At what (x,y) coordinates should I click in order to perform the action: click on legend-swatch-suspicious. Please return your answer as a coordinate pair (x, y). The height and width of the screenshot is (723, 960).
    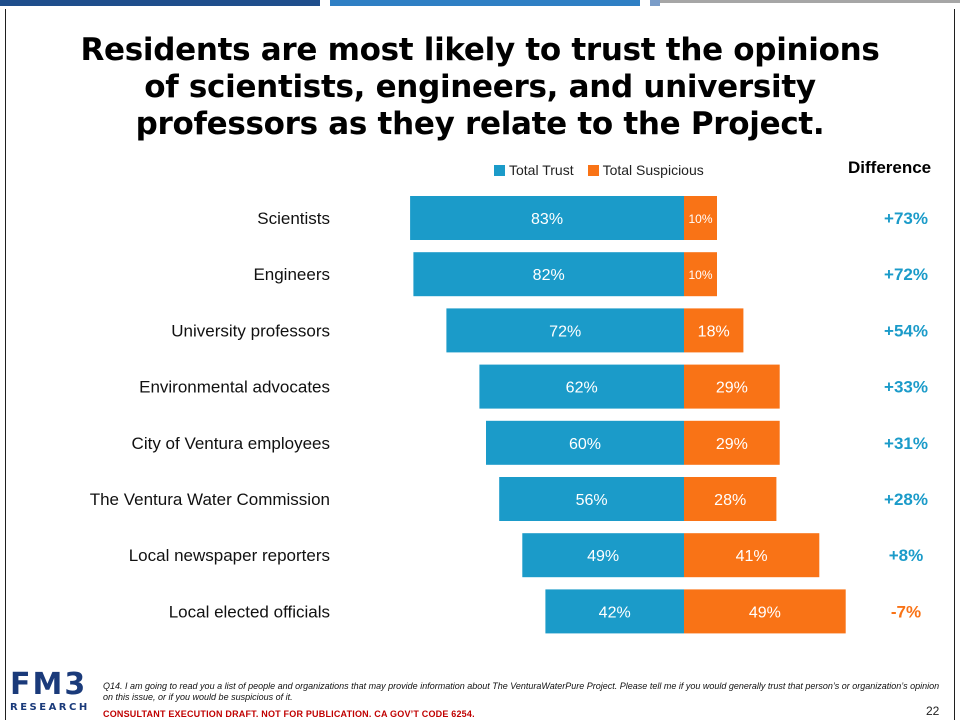
    Looking at the image, I should click on (593, 170).